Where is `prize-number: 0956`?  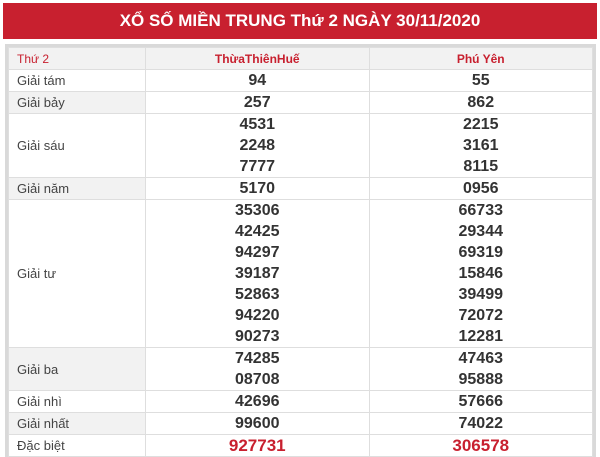
prize-number: 0956 is located at coordinates (480, 188).